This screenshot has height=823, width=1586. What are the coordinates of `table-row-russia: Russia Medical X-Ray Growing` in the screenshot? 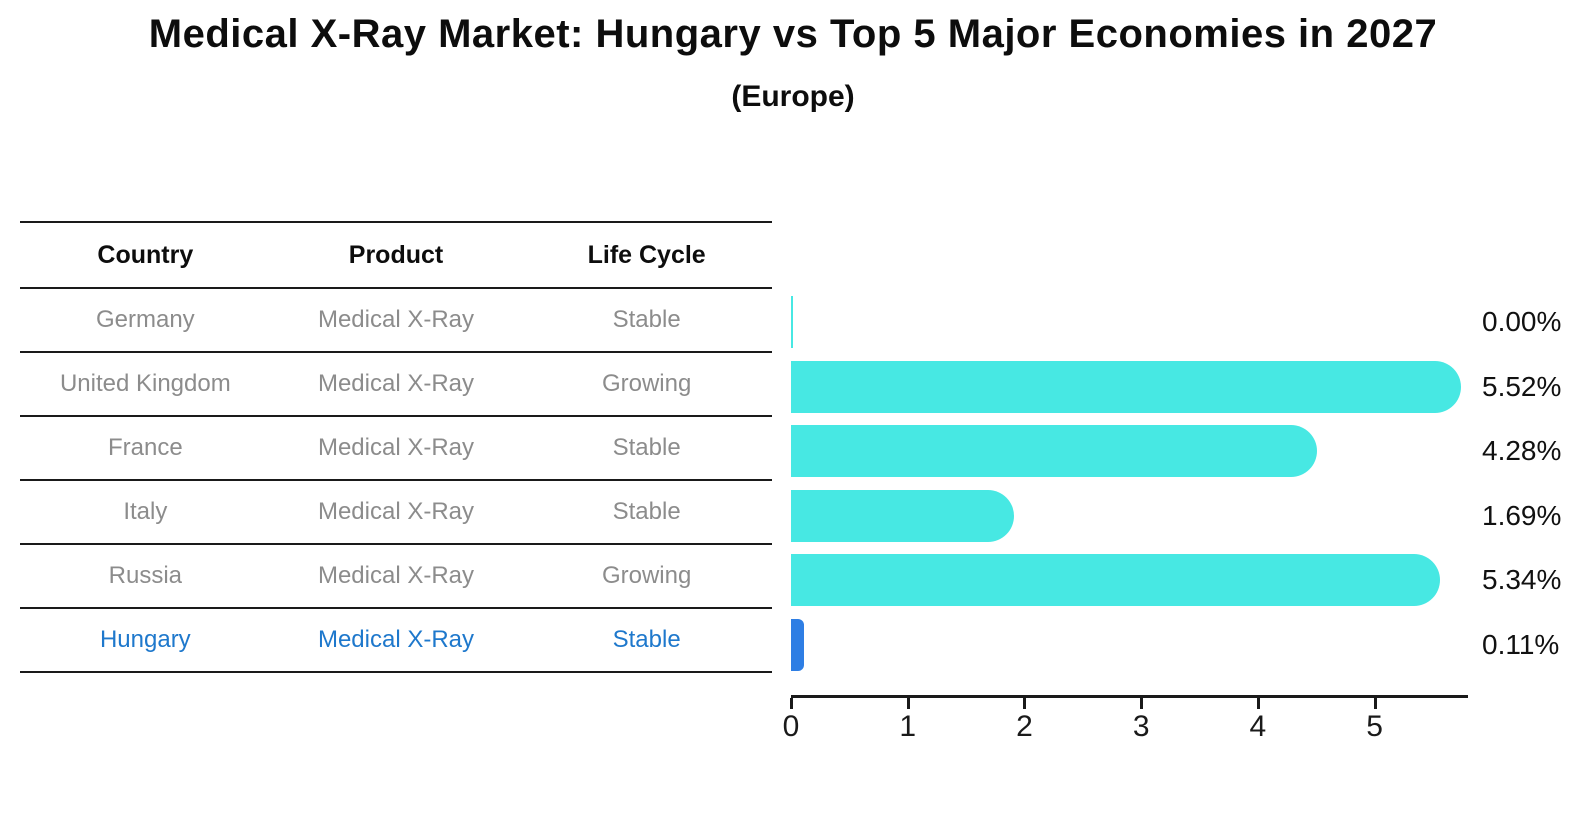 It's located at (396, 577).